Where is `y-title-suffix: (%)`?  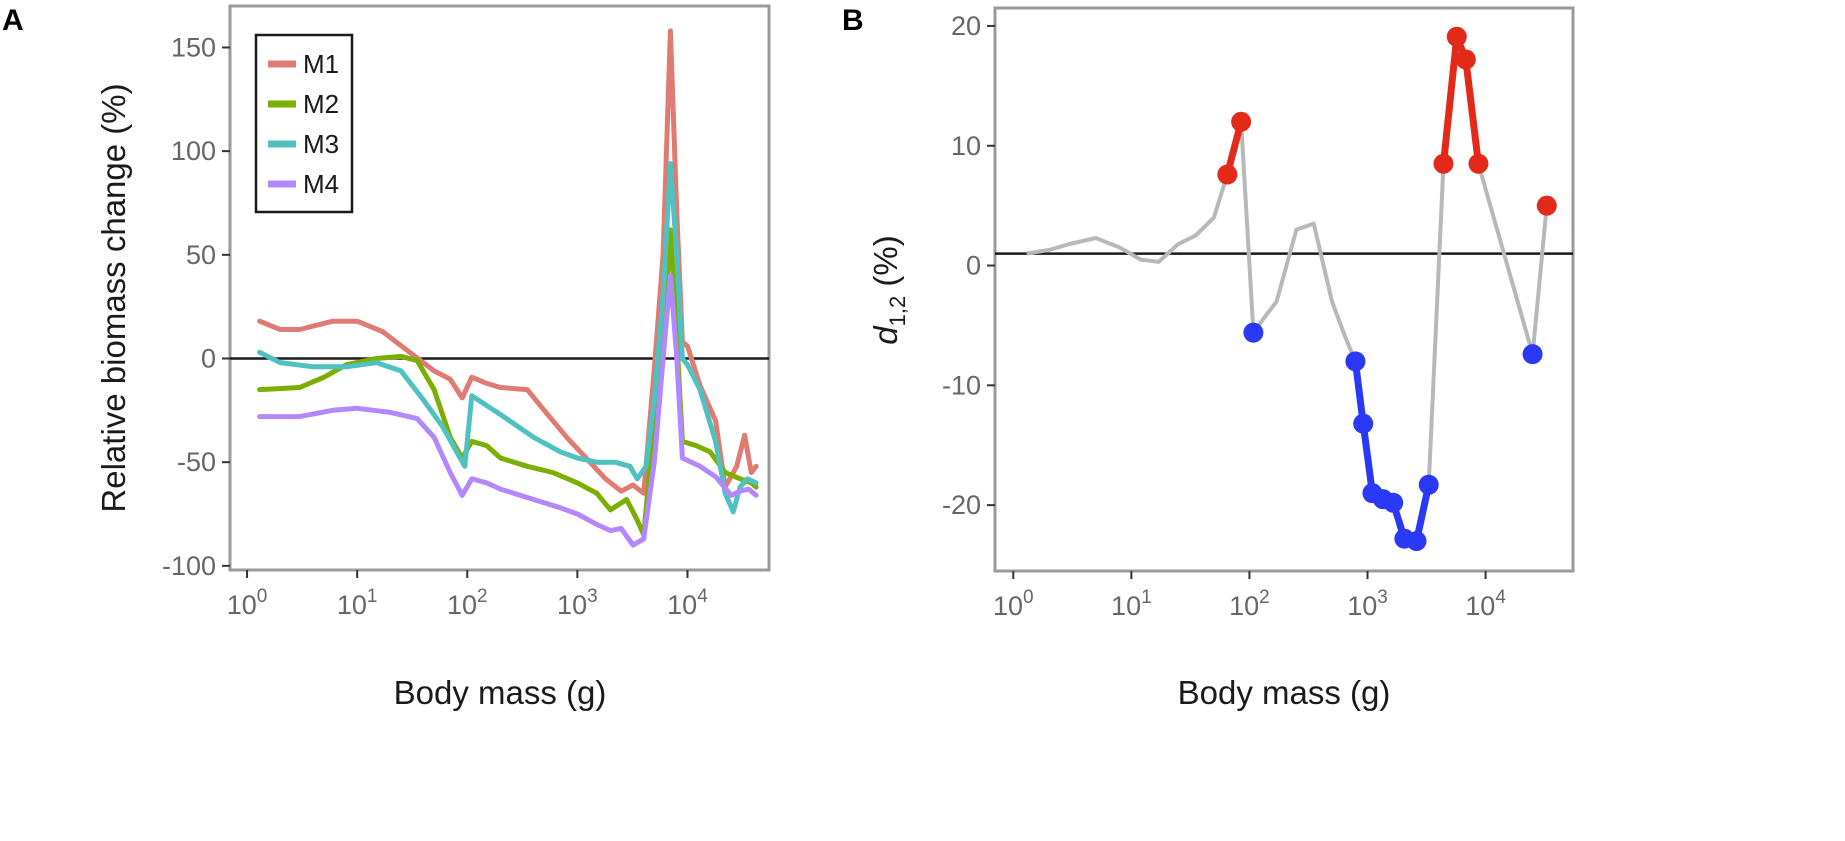 y-title-suffix: (%) is located at coordinates (885, 265).